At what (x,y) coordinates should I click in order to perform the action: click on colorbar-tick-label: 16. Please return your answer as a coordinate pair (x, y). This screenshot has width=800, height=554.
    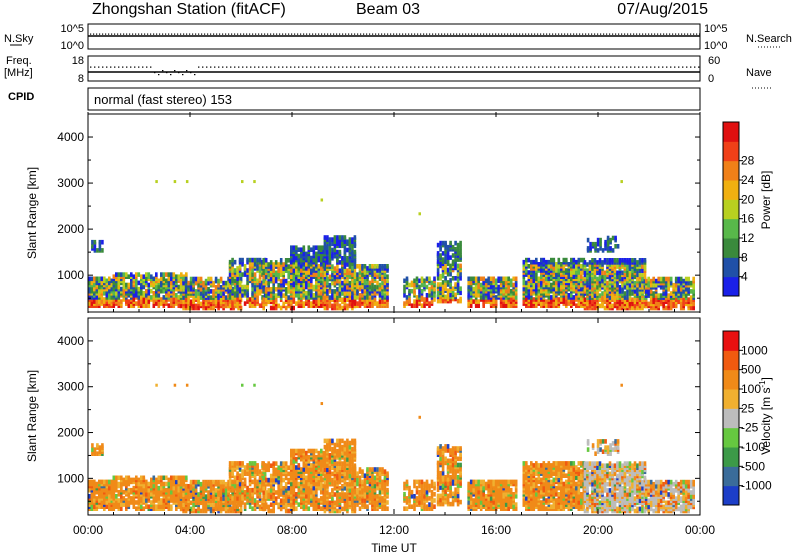
    Looking at the image, I should click on (748, 219).